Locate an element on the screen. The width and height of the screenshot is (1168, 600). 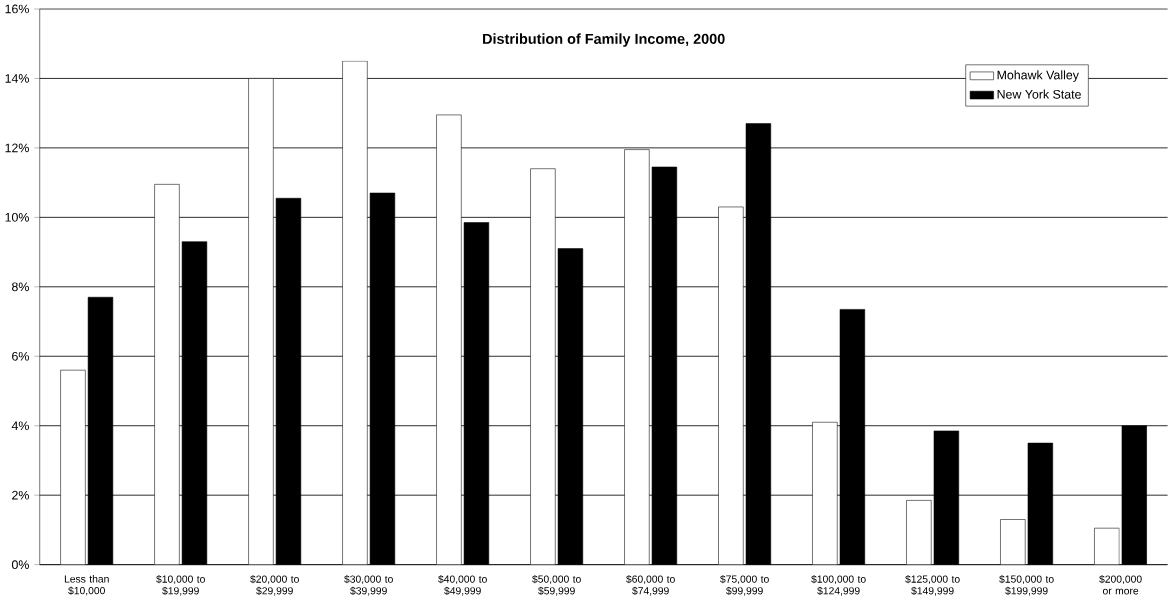
x-tick-label: $100,000 to $124,999 is located at coordinates (838, 585).